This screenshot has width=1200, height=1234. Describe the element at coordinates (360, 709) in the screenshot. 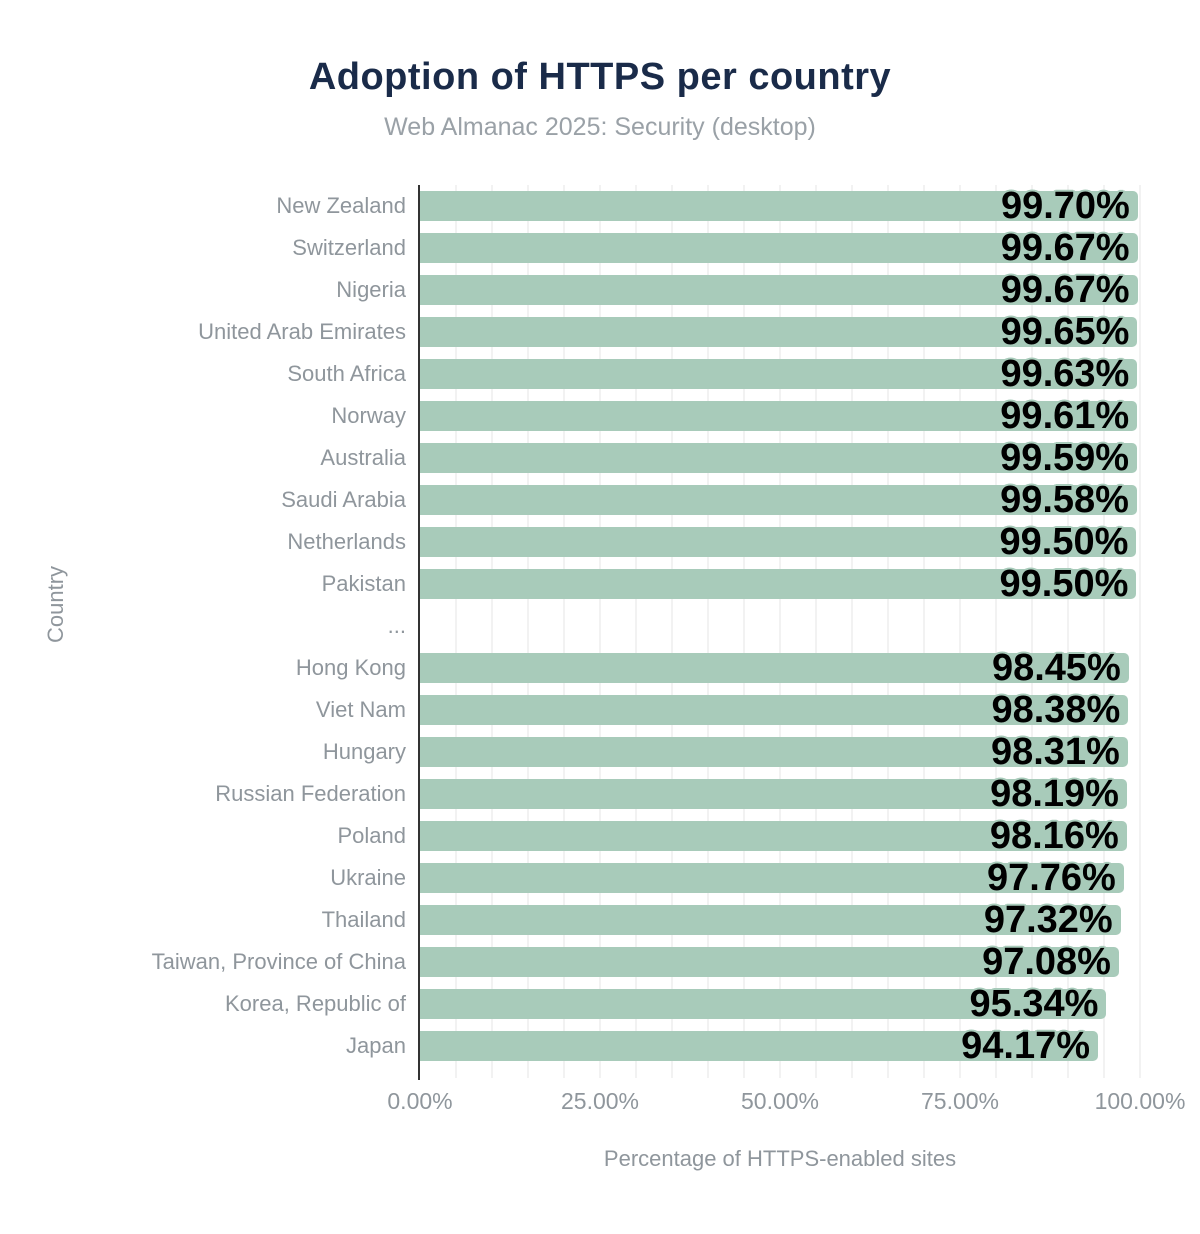

I see `category-label: Viet Nam` at that location.